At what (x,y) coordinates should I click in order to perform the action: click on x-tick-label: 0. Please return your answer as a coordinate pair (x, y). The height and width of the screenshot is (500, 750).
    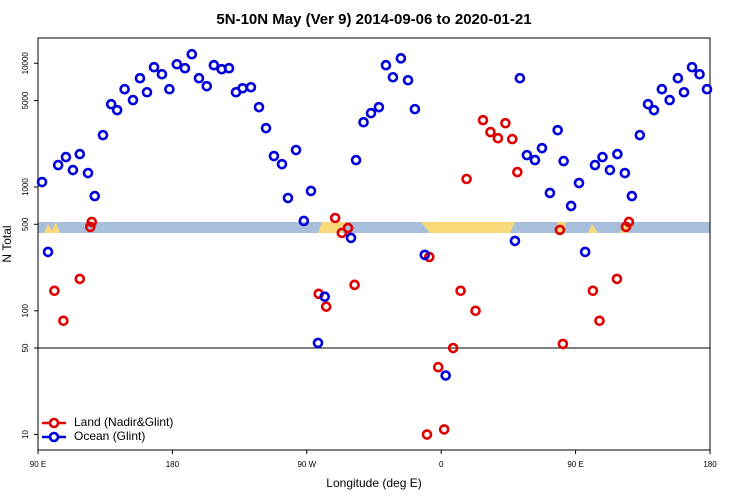
    Looking at the image, I should click on (441, 464).